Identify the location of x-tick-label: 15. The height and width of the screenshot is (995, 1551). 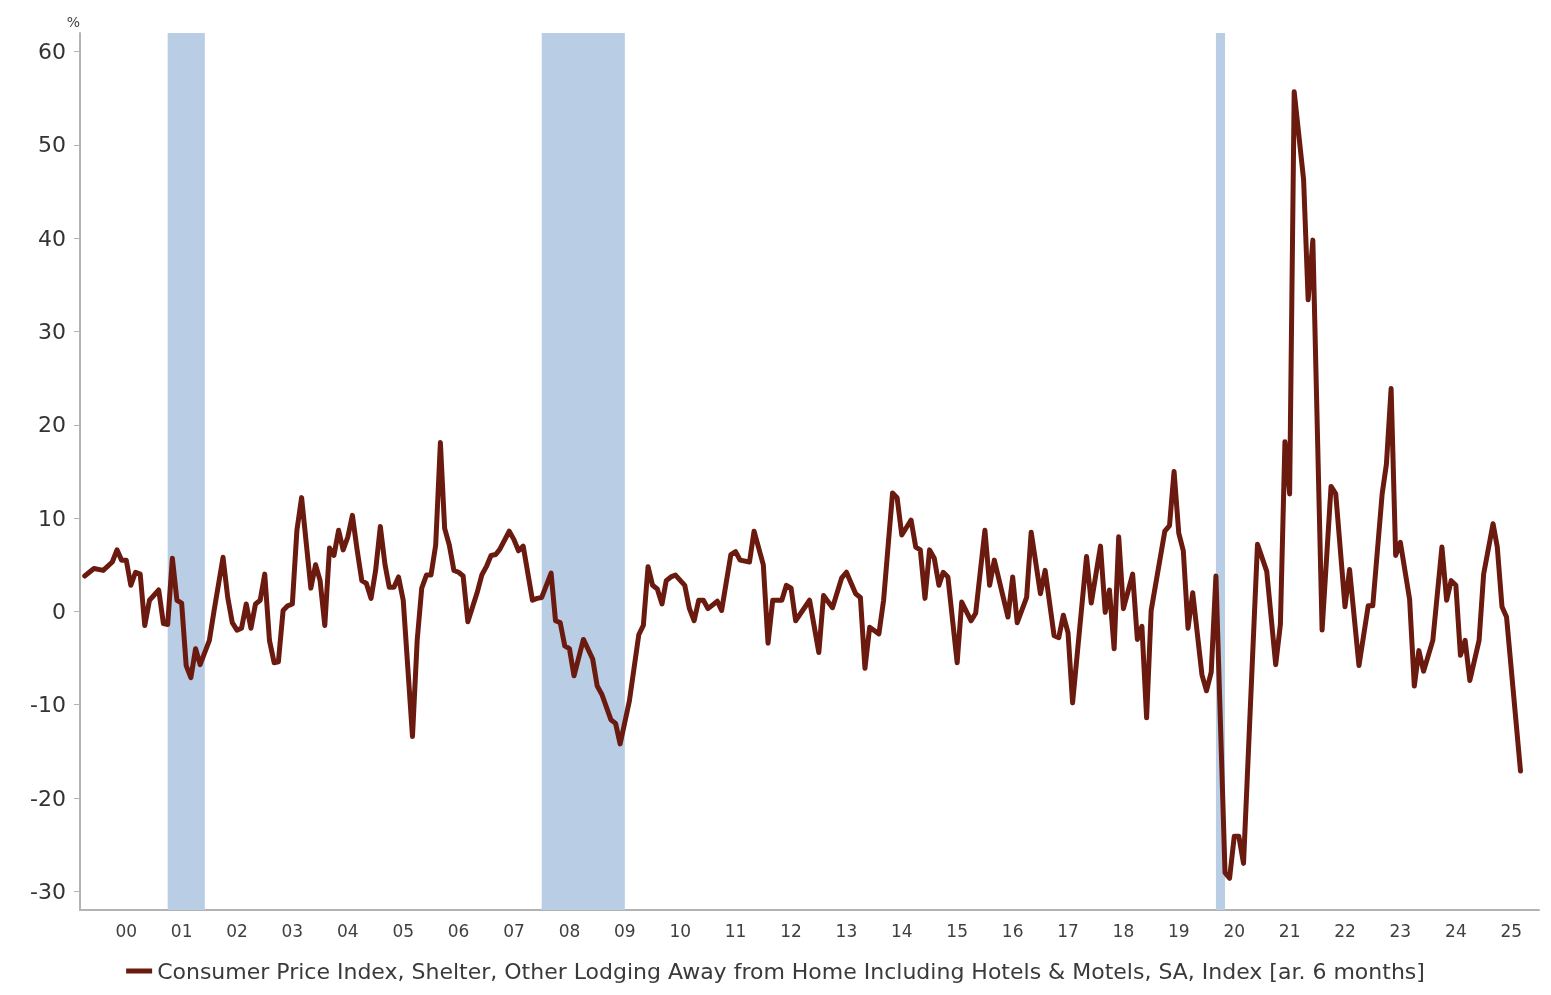
(957, 930).